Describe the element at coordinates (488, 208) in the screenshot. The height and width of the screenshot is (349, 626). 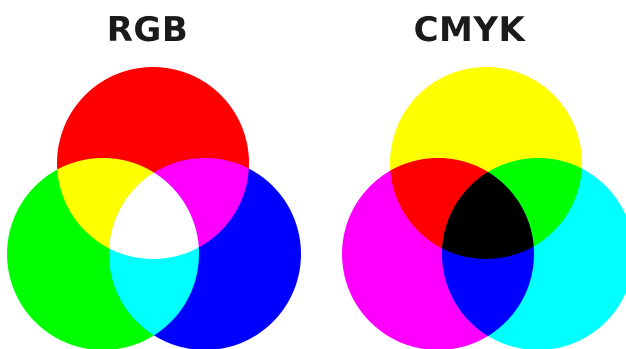
I see `cmyk-center` at that location.